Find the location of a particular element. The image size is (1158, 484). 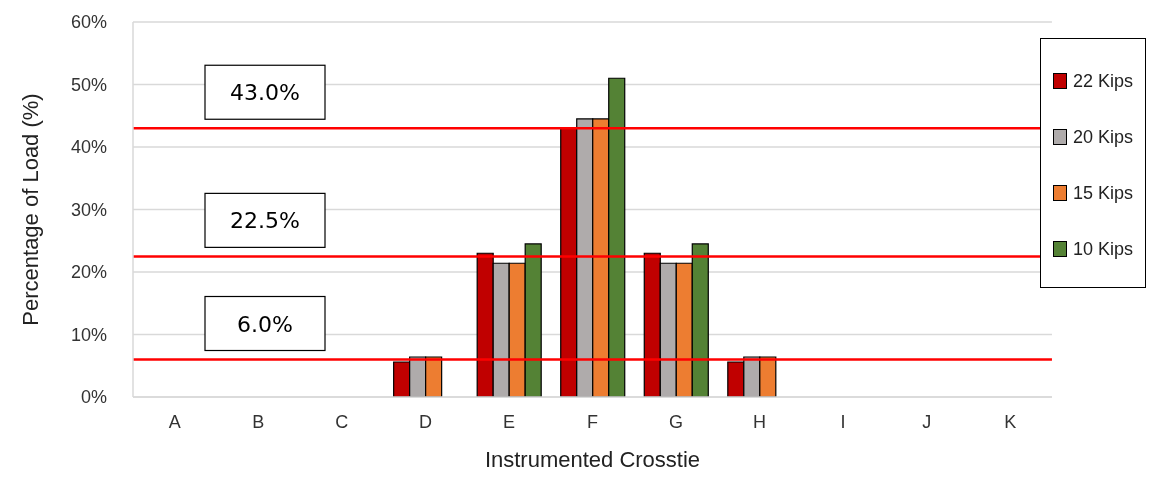

x-tick-label: I is located at coordinates (843, 421).